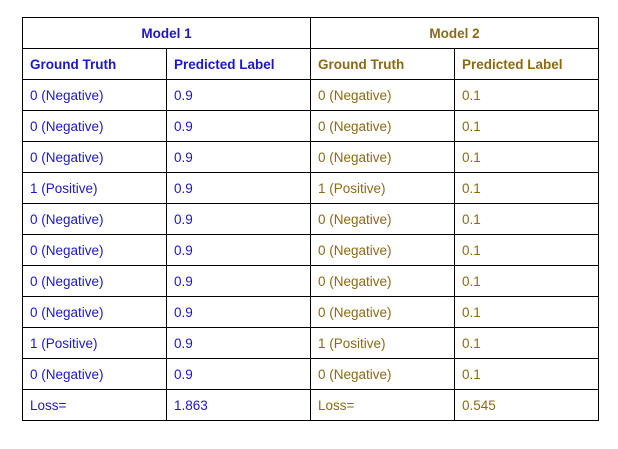  Describe the element at coordinates (94, 64) in the screenshot. I see `model-1-ground-truth-header: Ground Truth` at that location.